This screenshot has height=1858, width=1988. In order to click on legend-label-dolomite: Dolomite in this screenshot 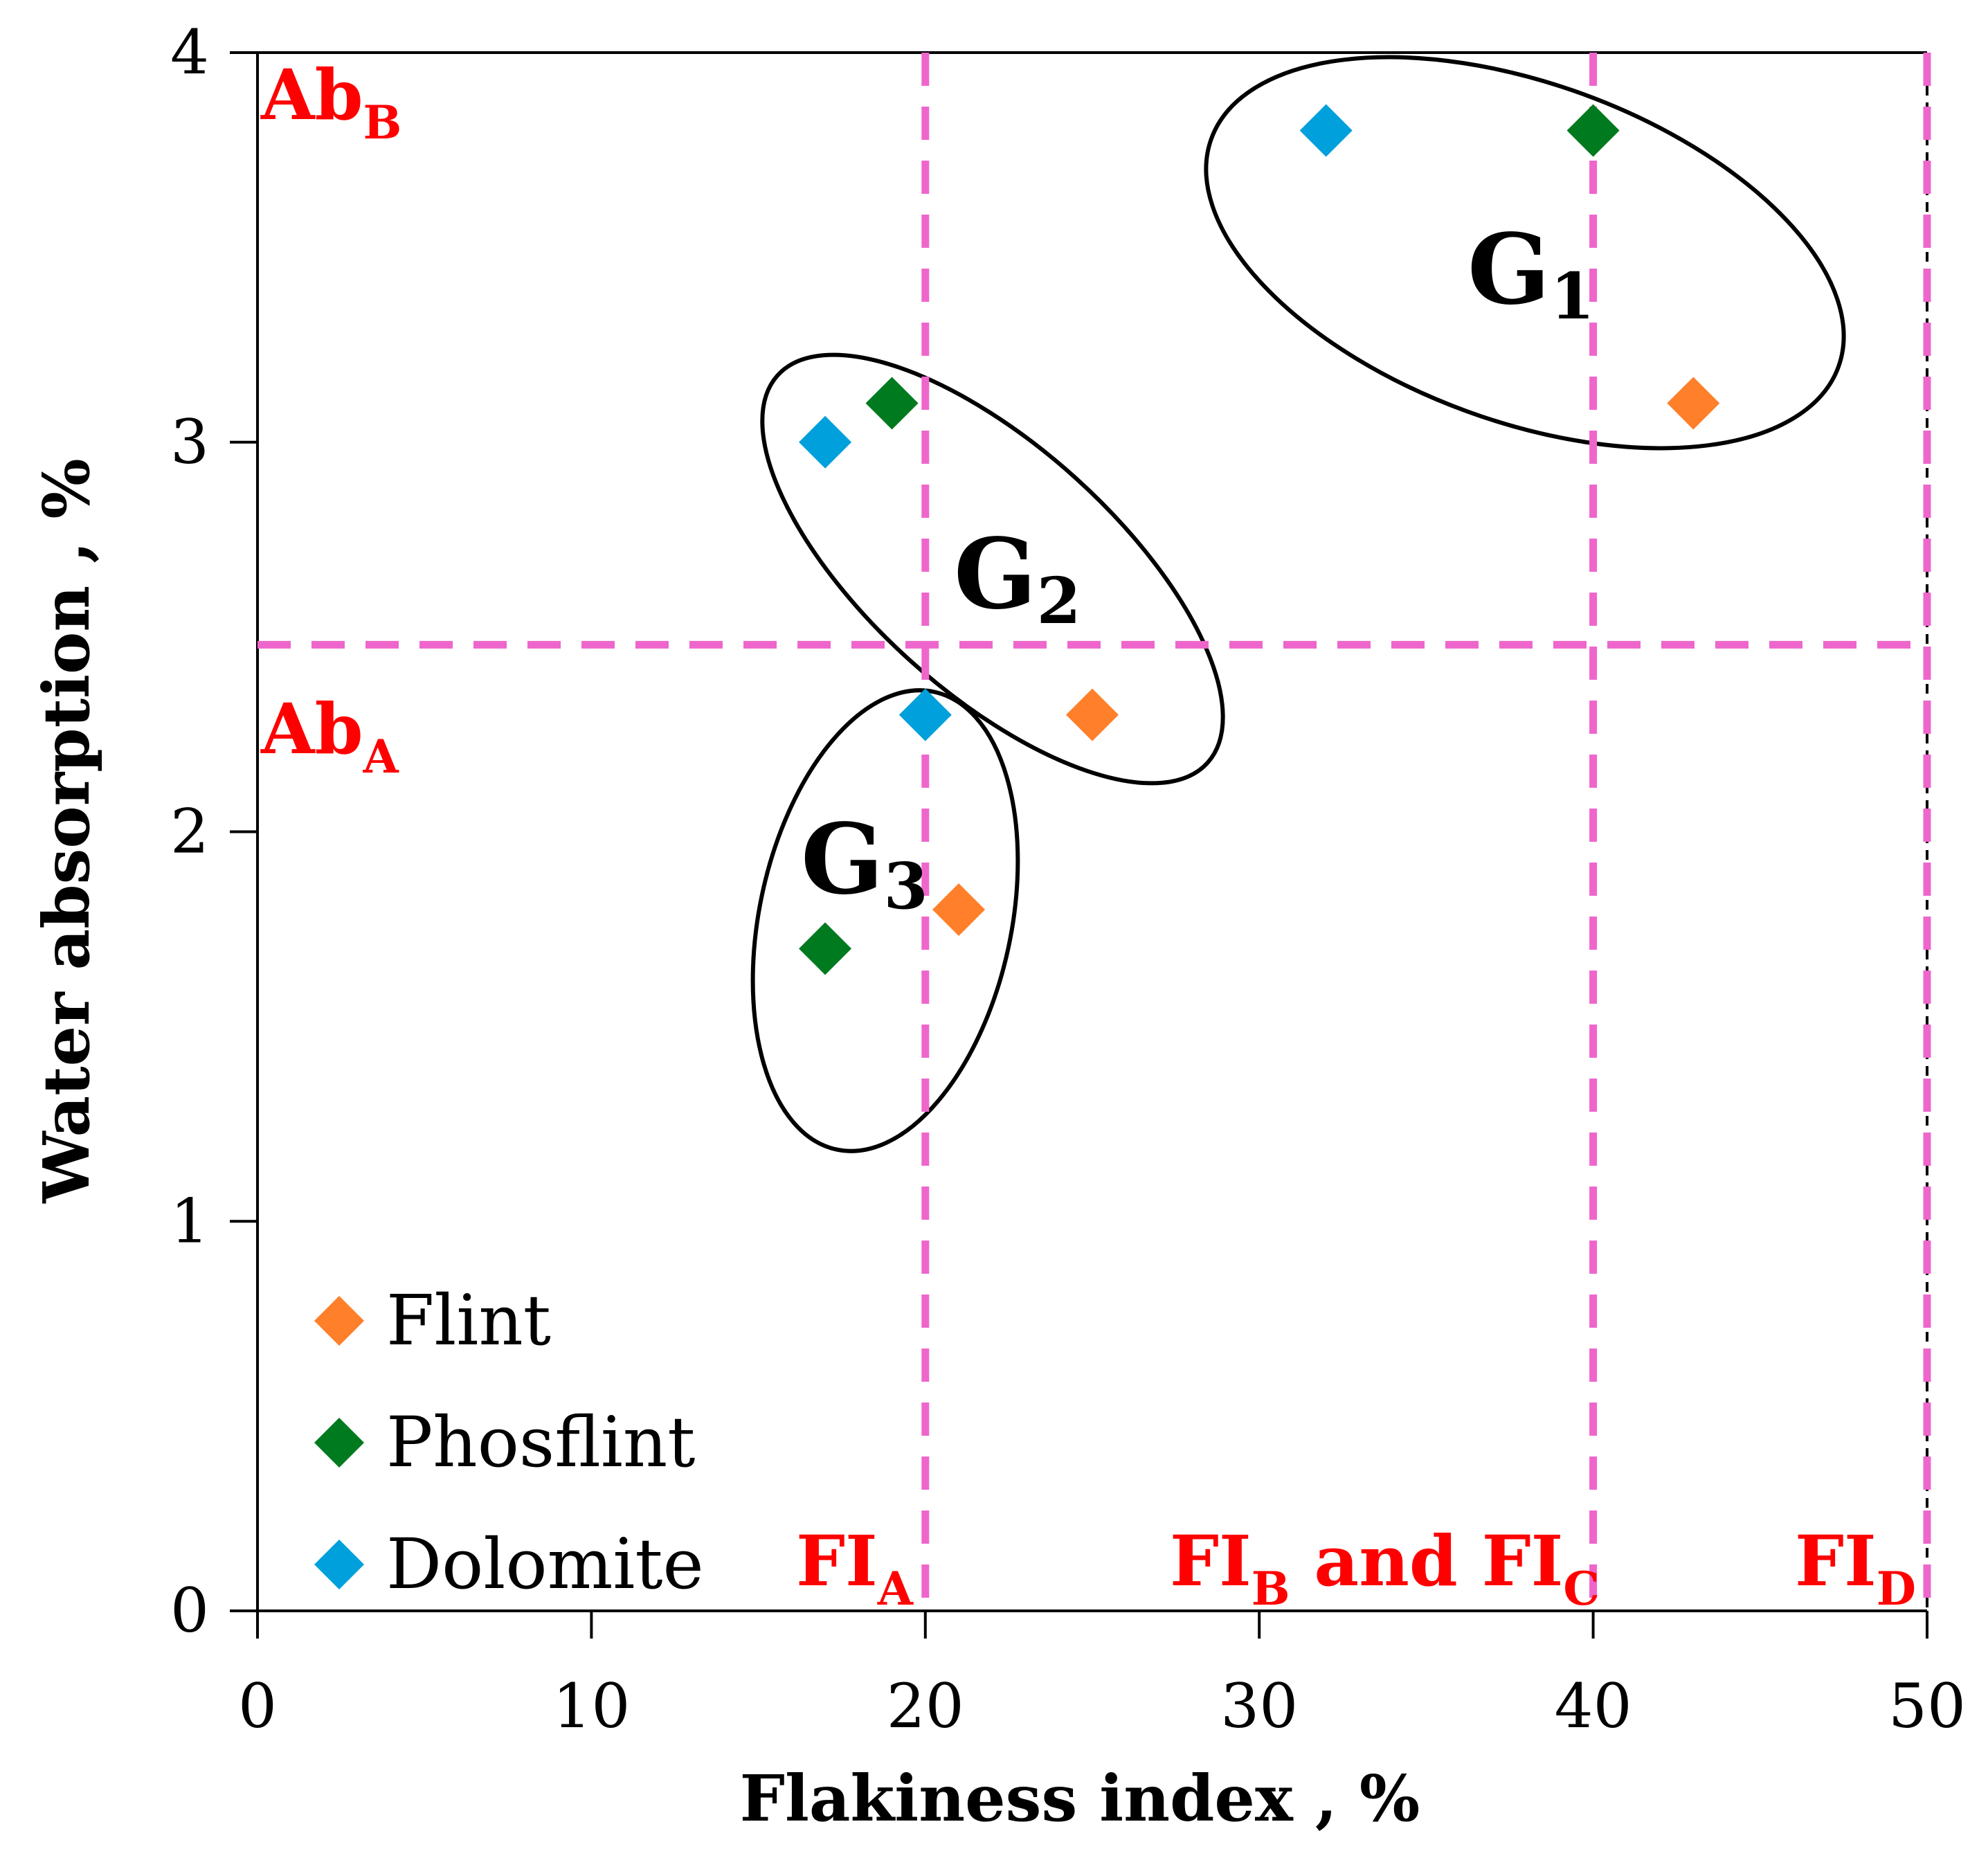, I will do `click(545, 1564)`.